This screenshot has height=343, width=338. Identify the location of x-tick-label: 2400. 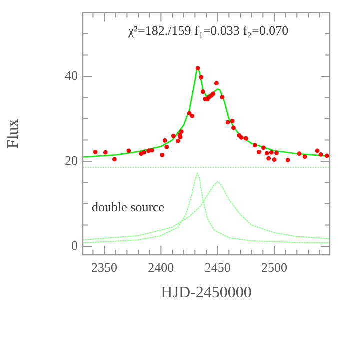
(161, 268).